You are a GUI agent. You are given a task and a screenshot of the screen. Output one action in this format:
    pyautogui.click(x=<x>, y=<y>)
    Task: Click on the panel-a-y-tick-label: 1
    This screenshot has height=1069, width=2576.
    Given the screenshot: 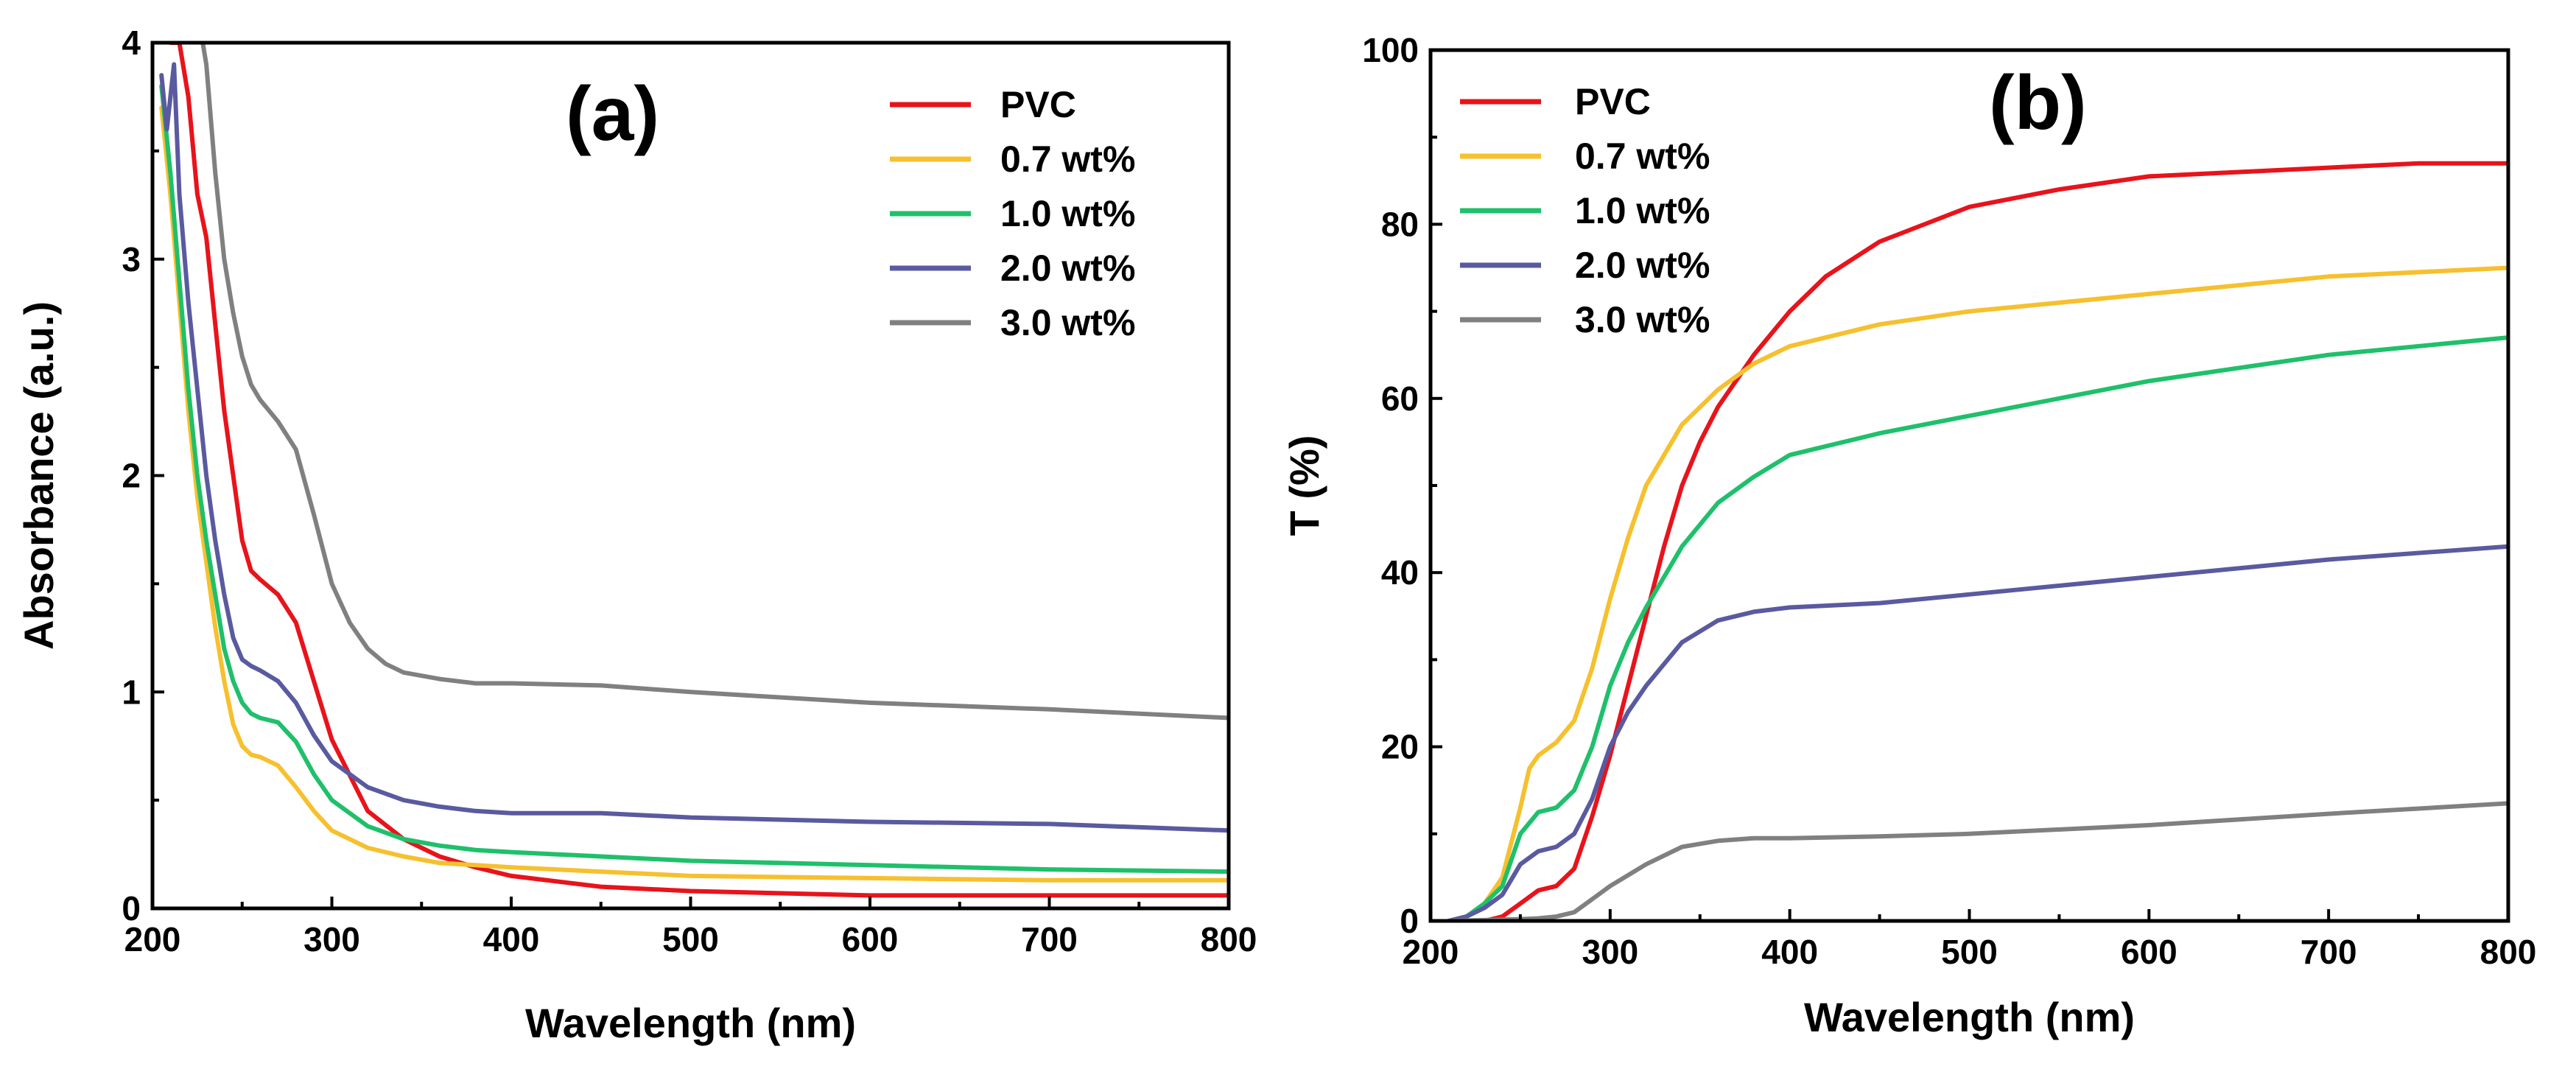 What is the action you would take?
    pyautogui.click(x=131, y=692)
    